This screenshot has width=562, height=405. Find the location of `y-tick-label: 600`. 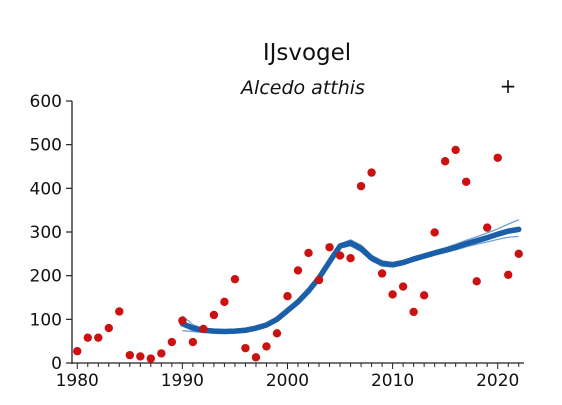

y-tick-label: 600 is located at coordinates (46, 102).